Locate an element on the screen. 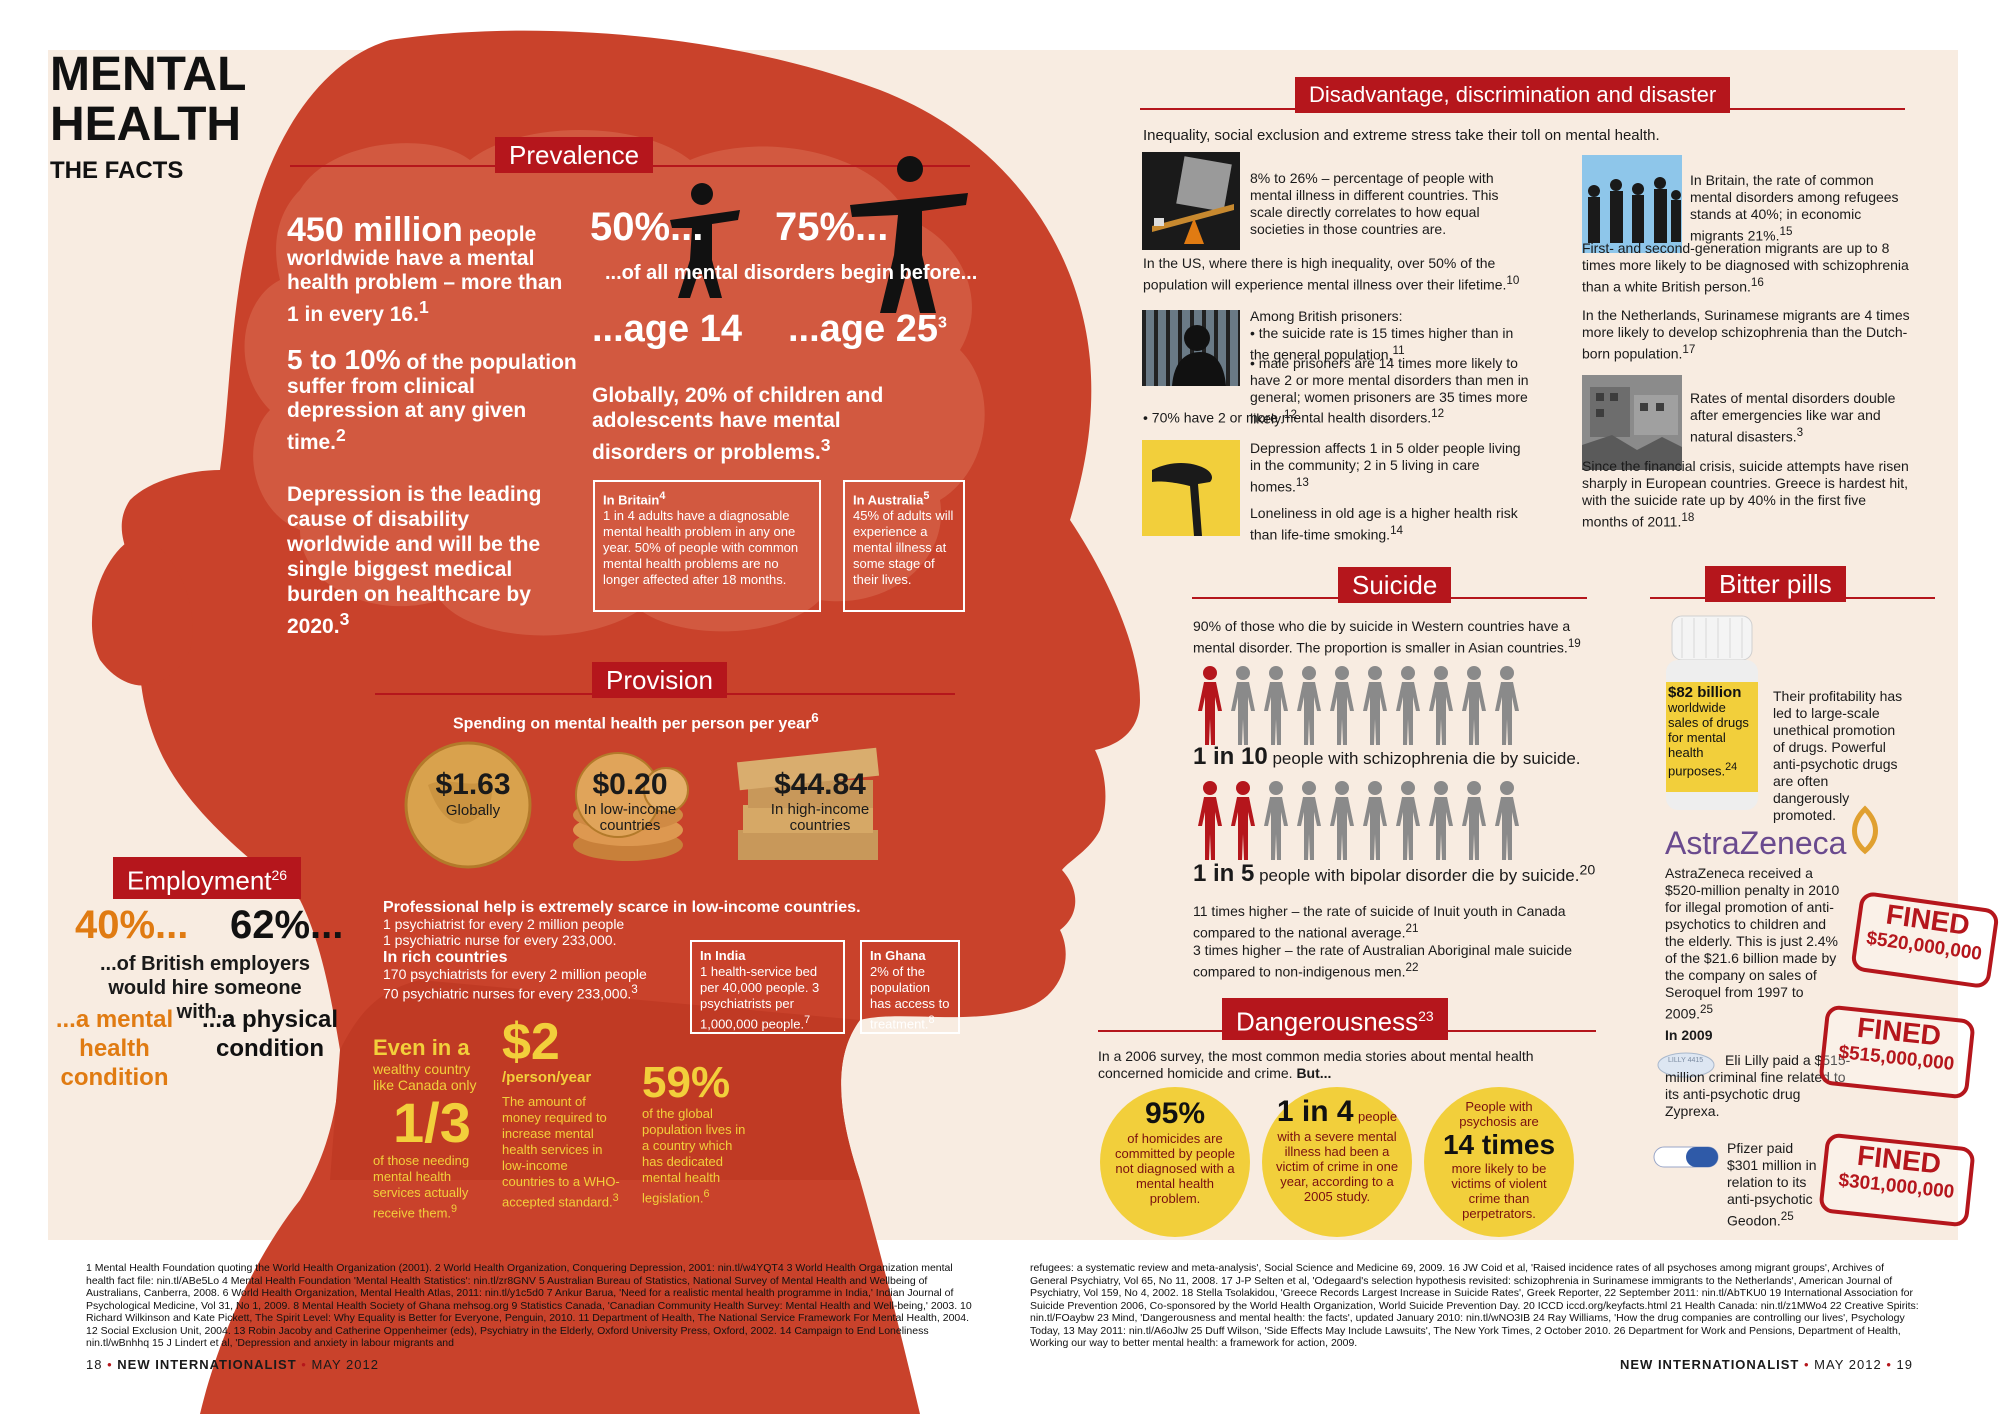 This screenshot has width=2000, height=1414. ref: 4 is located at coordinates (662, 496).